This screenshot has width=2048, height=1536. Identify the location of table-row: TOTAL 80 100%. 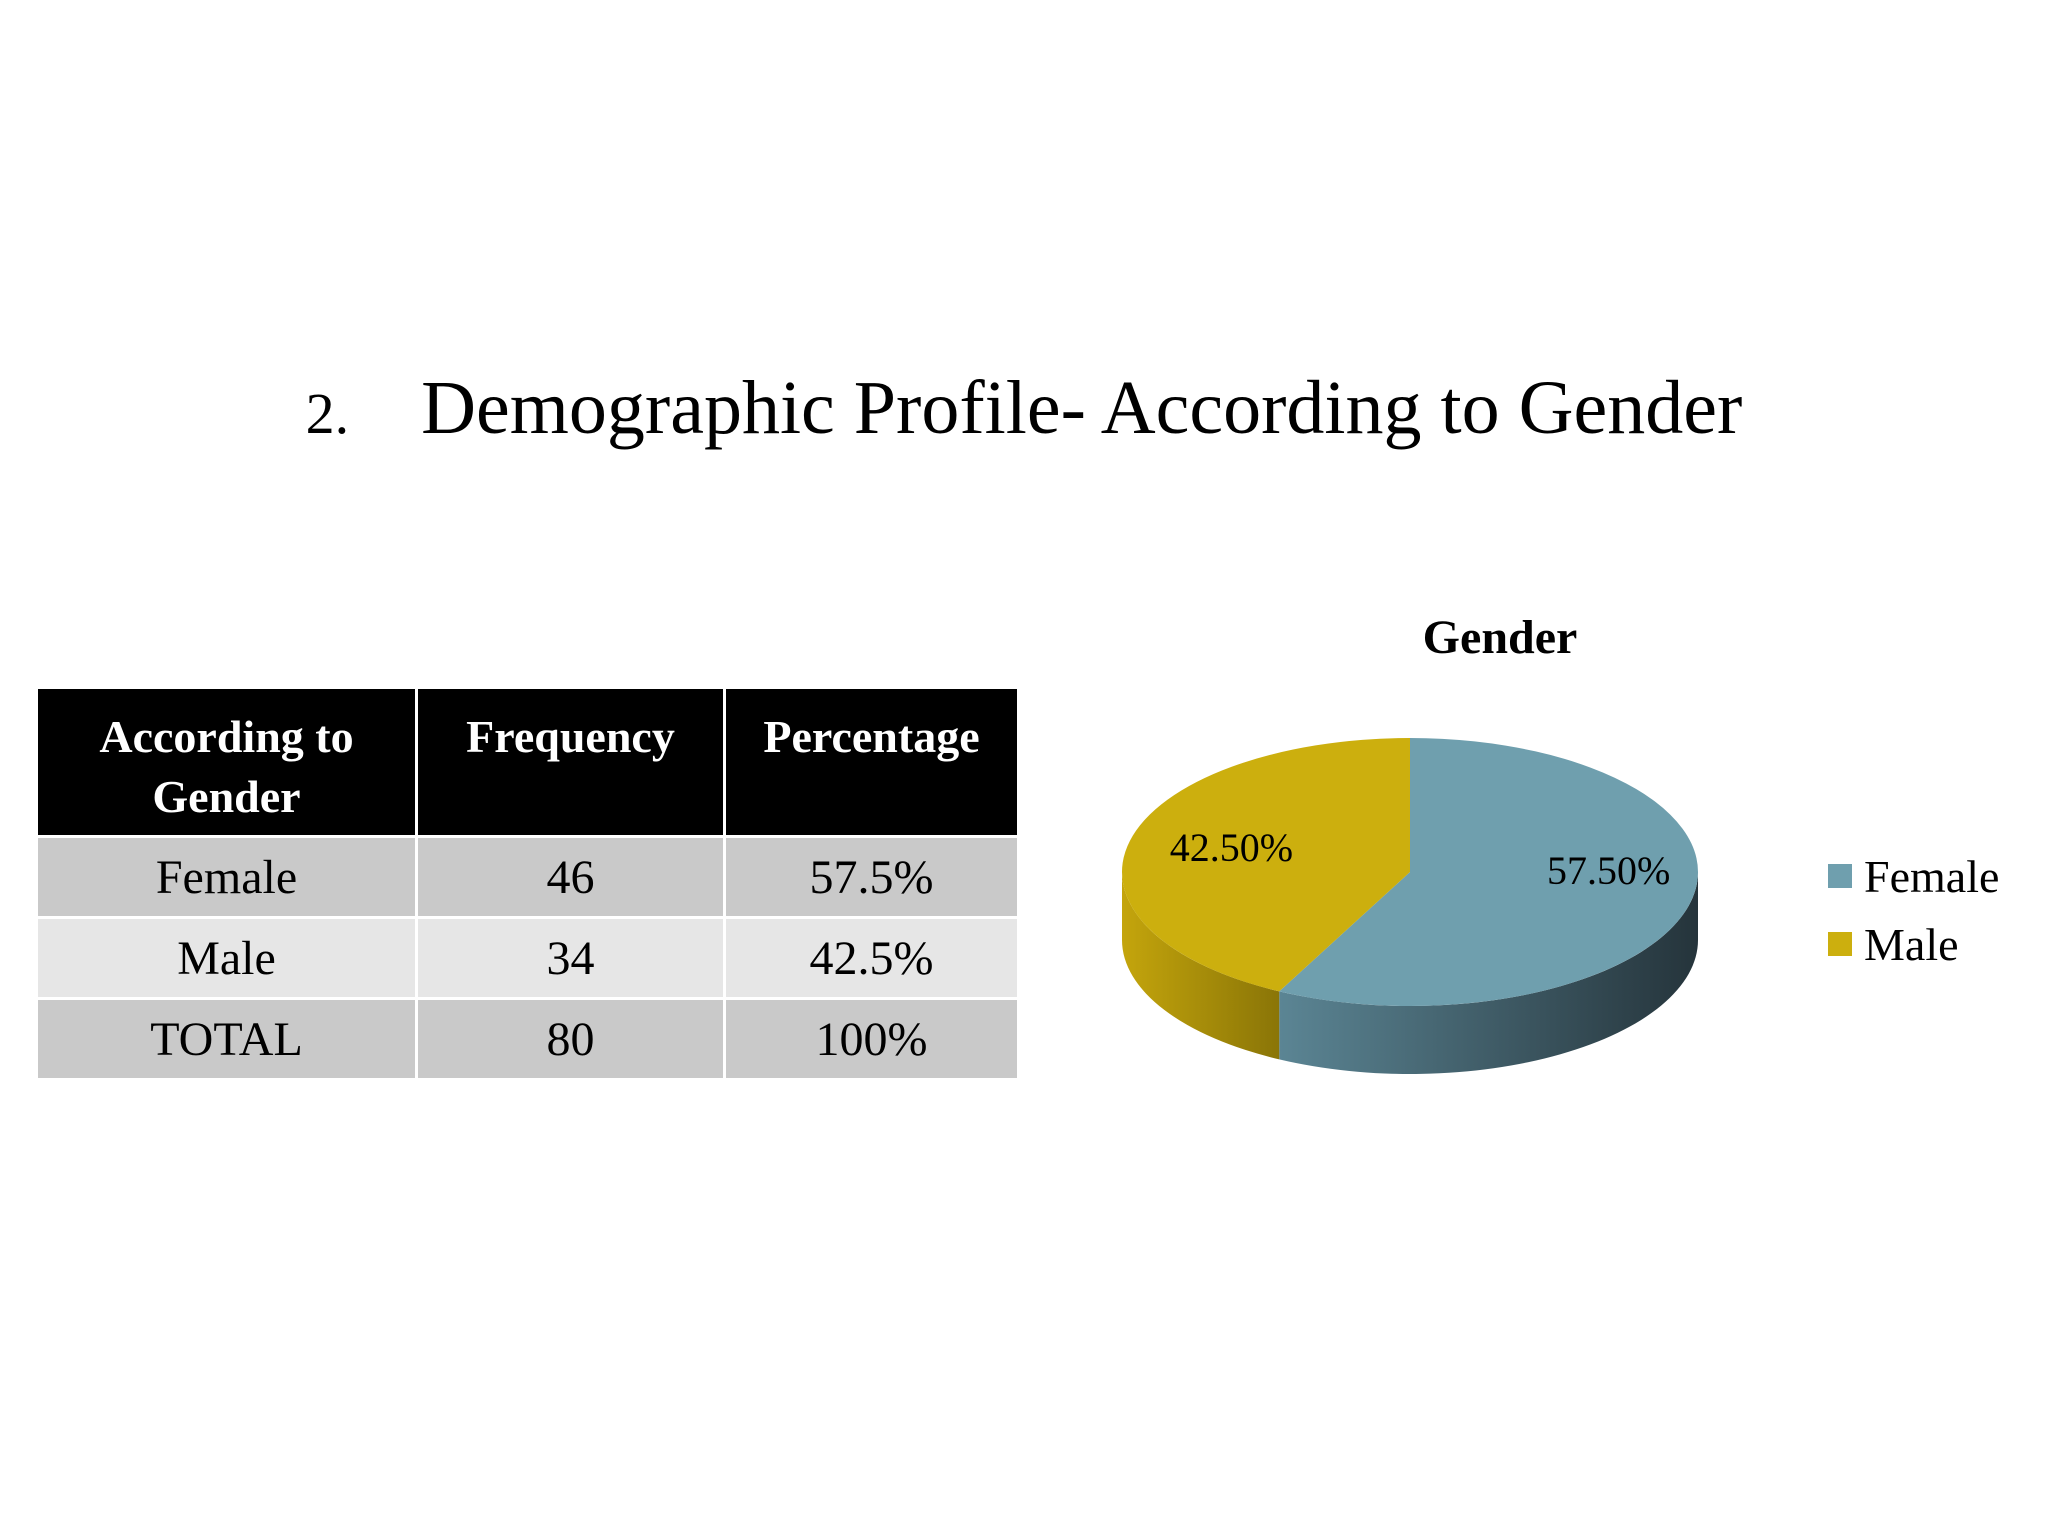
(527, 1039).